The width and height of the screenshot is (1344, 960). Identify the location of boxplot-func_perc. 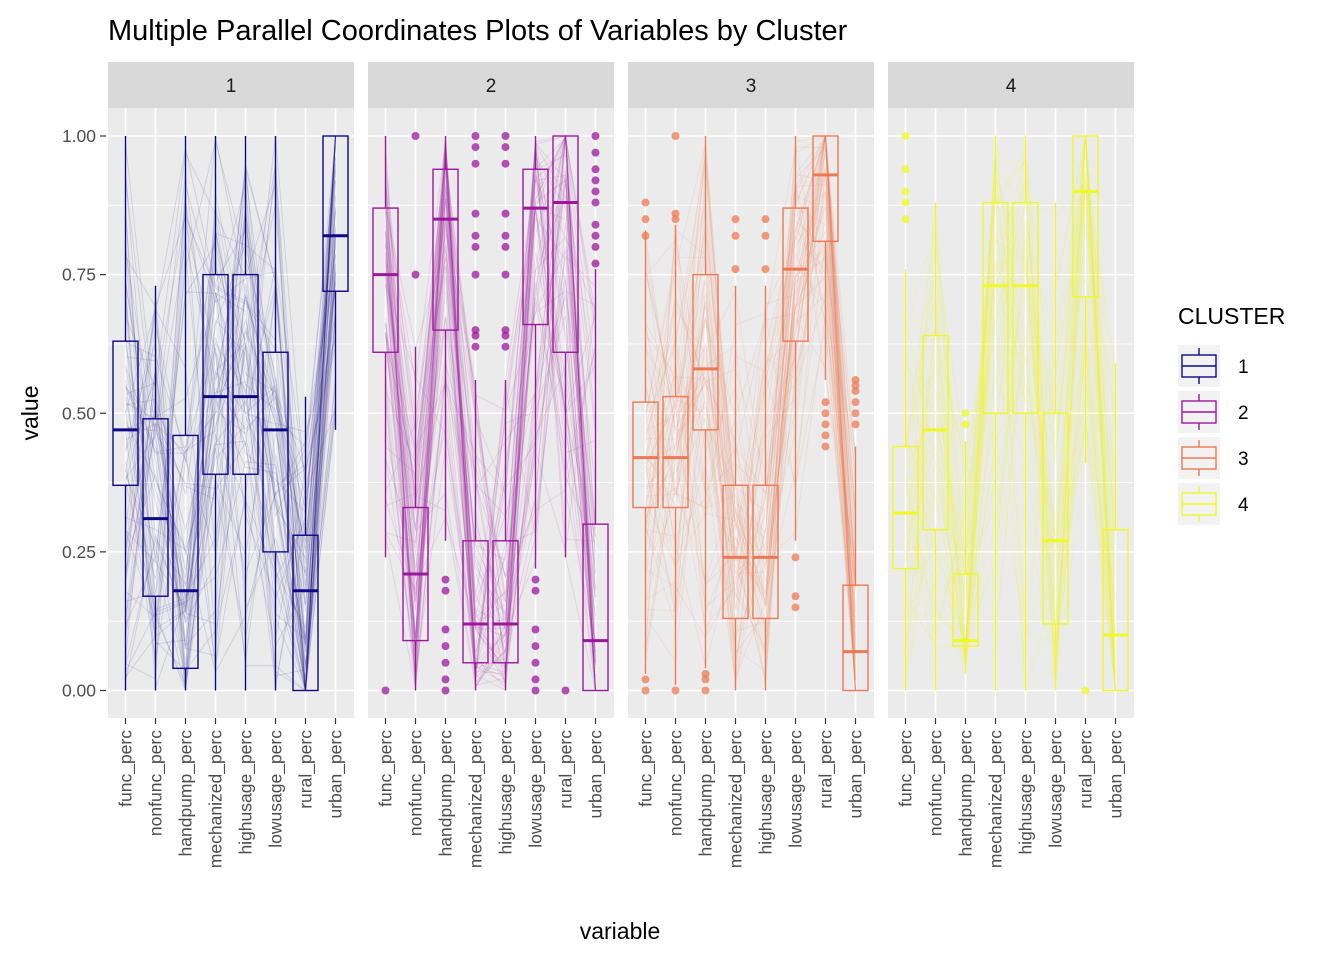
(125, 413).